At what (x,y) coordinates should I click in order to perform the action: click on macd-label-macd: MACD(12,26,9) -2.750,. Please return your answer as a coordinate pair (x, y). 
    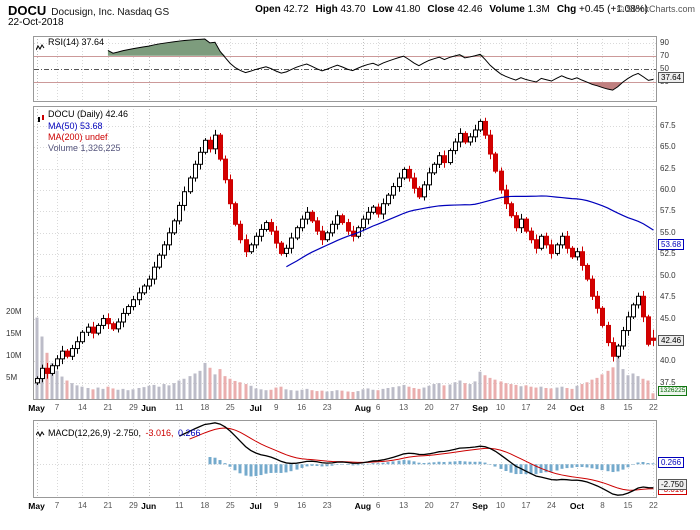
    Looking at the image, I should click on (95, 433).